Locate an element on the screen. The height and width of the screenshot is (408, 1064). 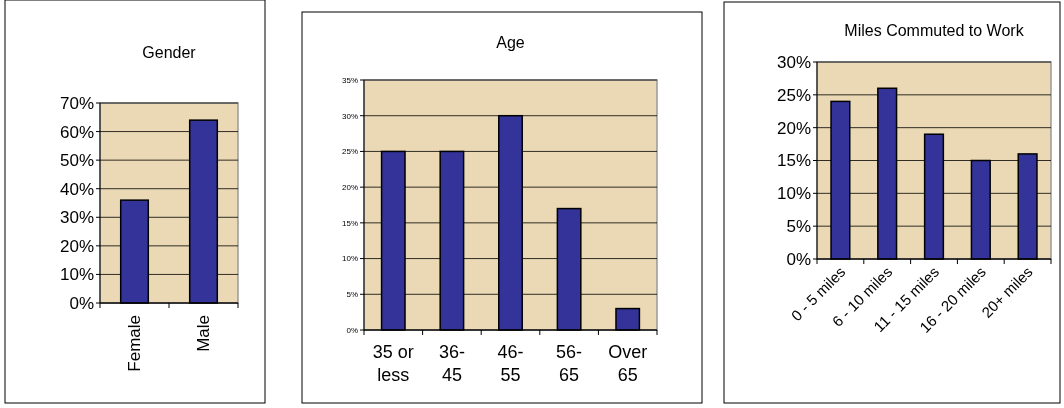
x-tick-label: 36-45 is located at coordinates (451, 363).